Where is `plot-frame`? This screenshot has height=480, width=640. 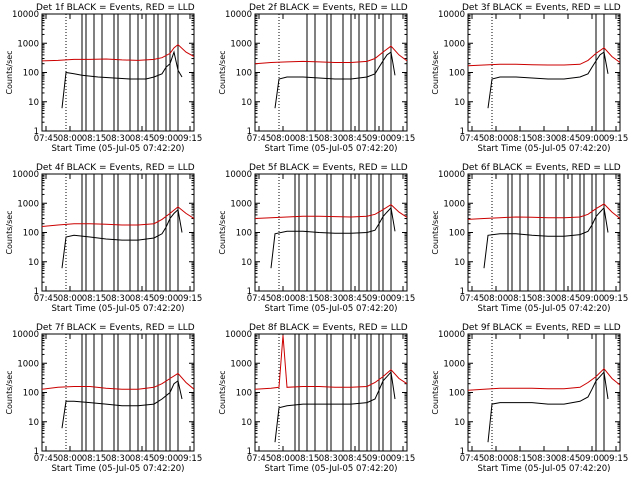
plot-frame is located at coordinates (544, 72).